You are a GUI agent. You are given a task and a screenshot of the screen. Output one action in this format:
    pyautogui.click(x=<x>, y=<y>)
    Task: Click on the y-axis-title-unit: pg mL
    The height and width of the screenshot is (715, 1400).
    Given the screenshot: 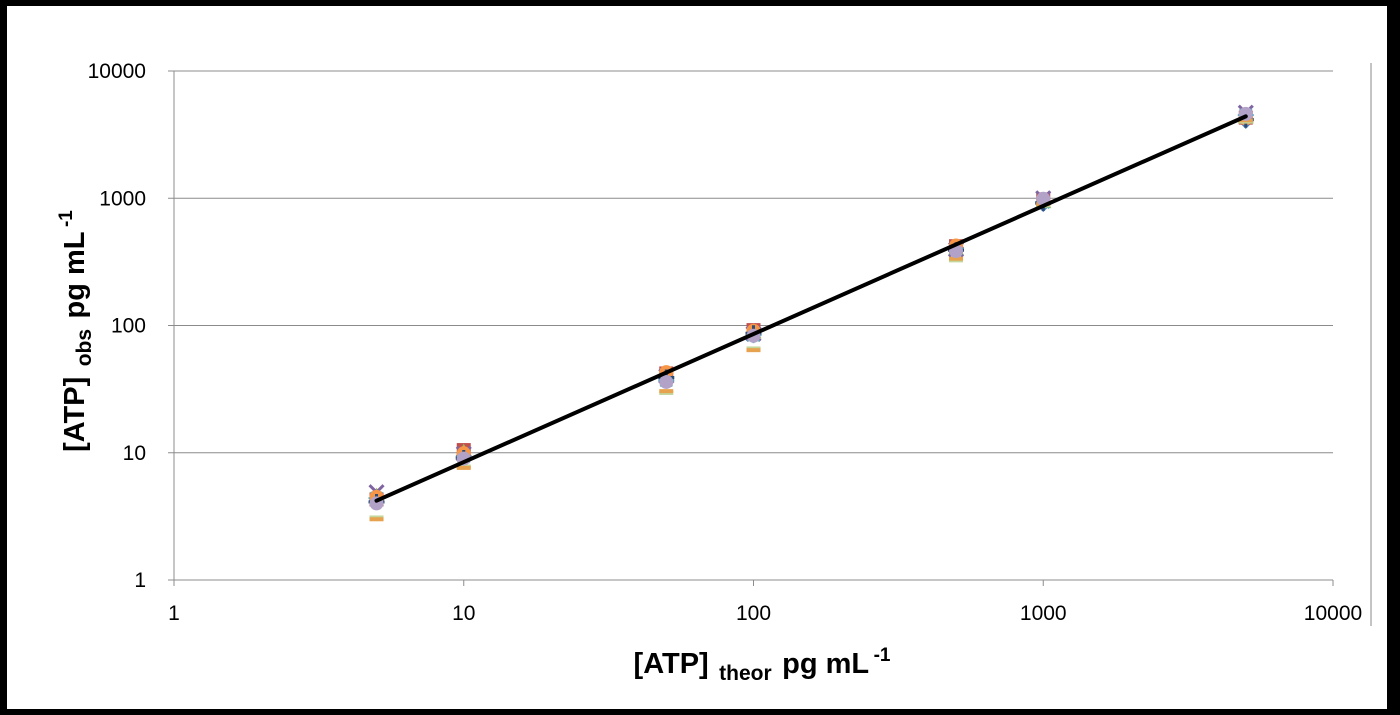 What is the action you would take?
    pyautogui.click(x=75, y=274)
    